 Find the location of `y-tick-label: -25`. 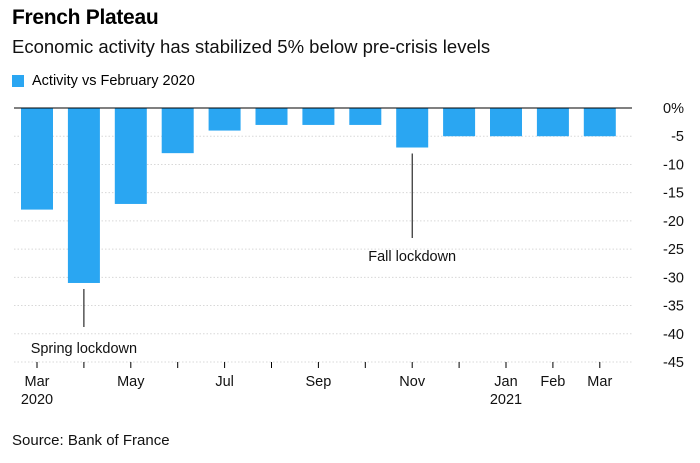

y-tick-label: -25 is located at coordinates (673, 250).